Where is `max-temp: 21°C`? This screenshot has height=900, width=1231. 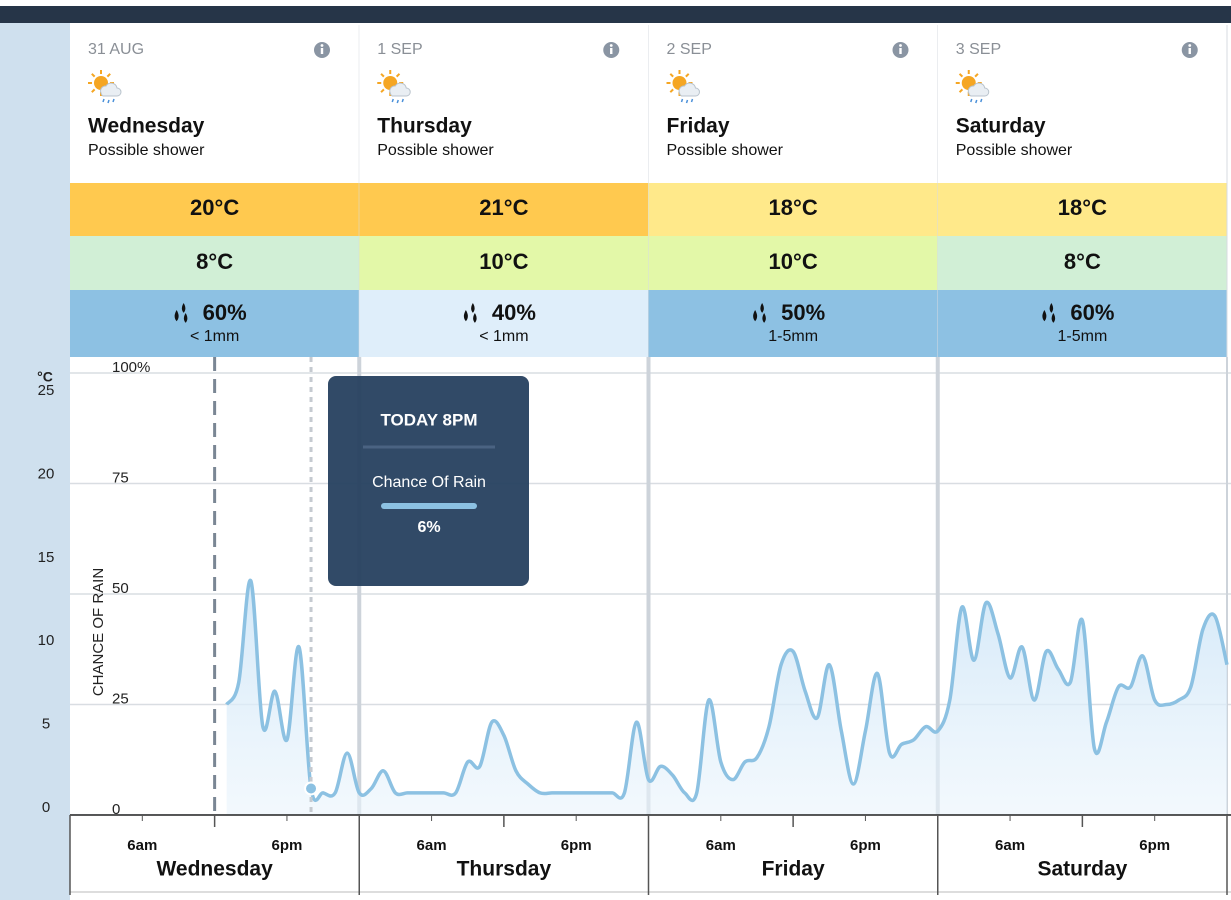 max-temp: 21°C is located at coordinates (503, 207).